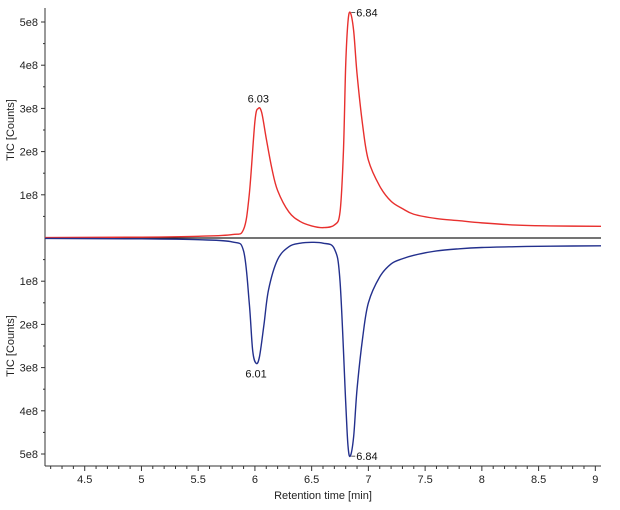 This screenshot has height=510, width=620. Describe the element at coordinates (11, 346) in the screenshot. I see `bottom-y-axis-title: TIC [Counts]` at that location.